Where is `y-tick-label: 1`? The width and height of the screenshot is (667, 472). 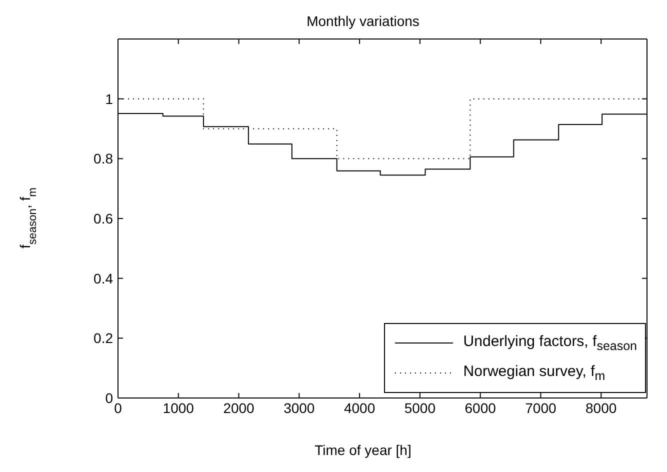
y-tick-label: 1 is located at coordinates (109, 98).